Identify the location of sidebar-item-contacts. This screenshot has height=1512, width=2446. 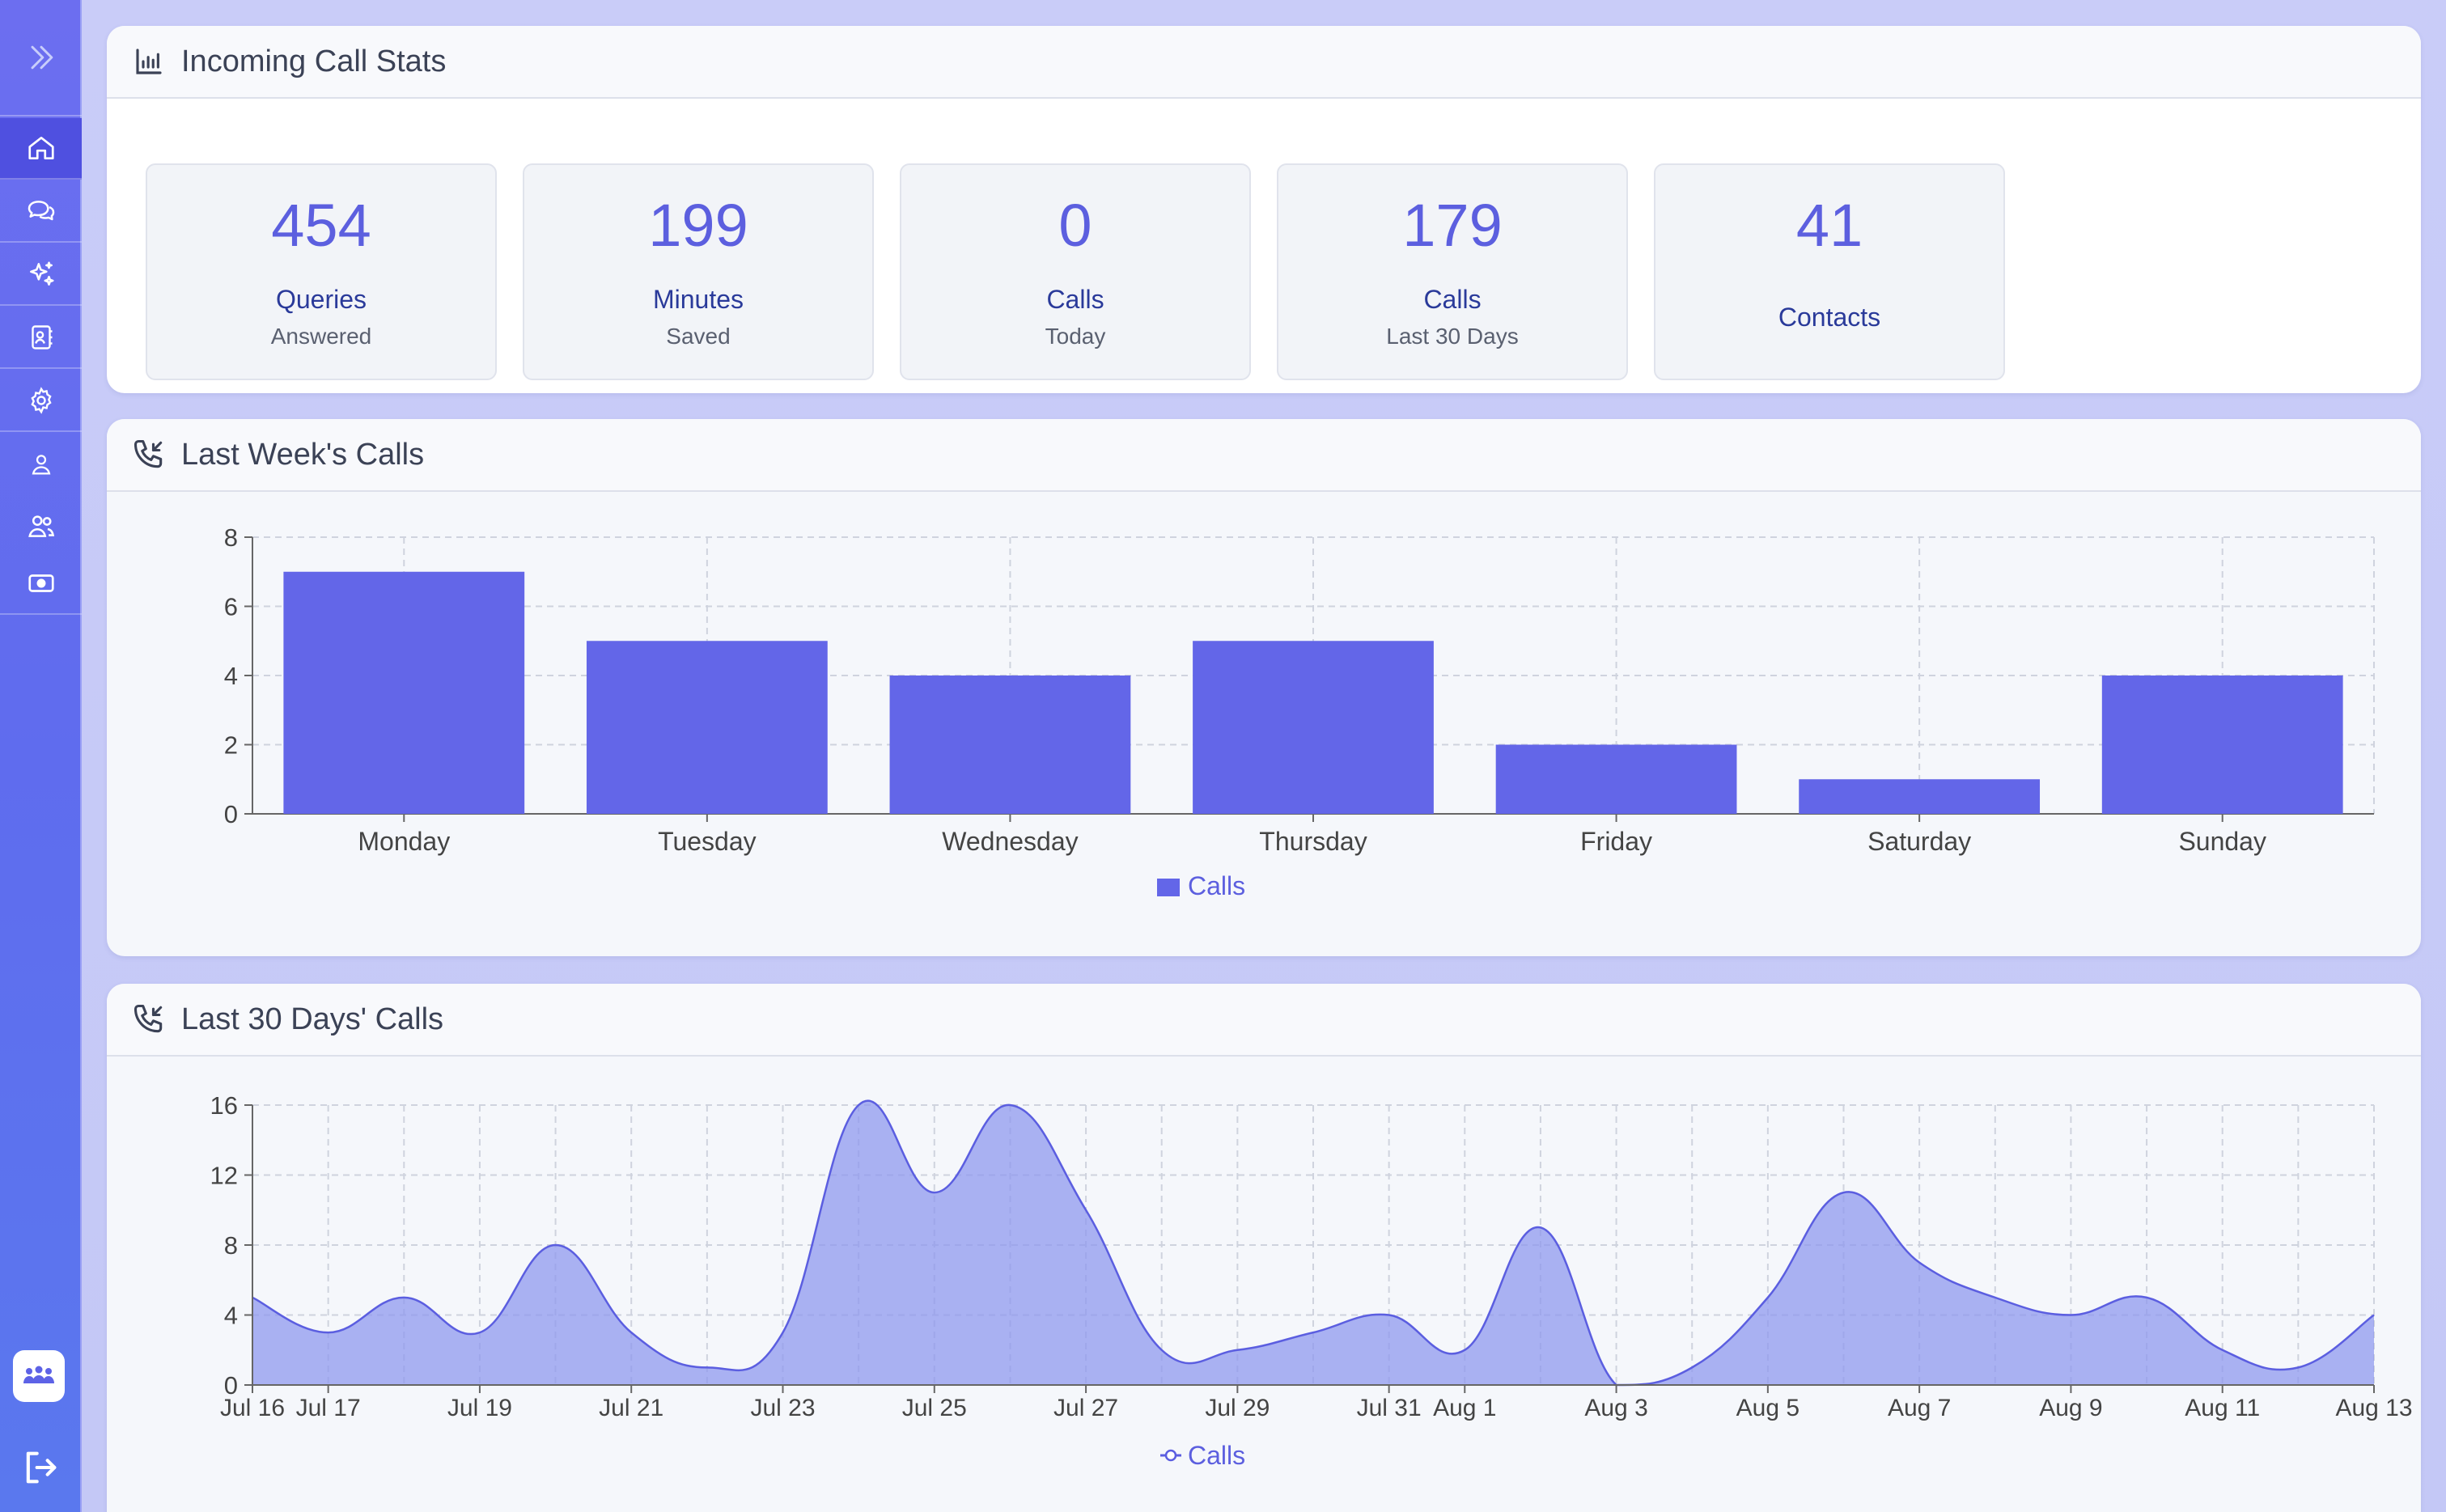
(41, 338).